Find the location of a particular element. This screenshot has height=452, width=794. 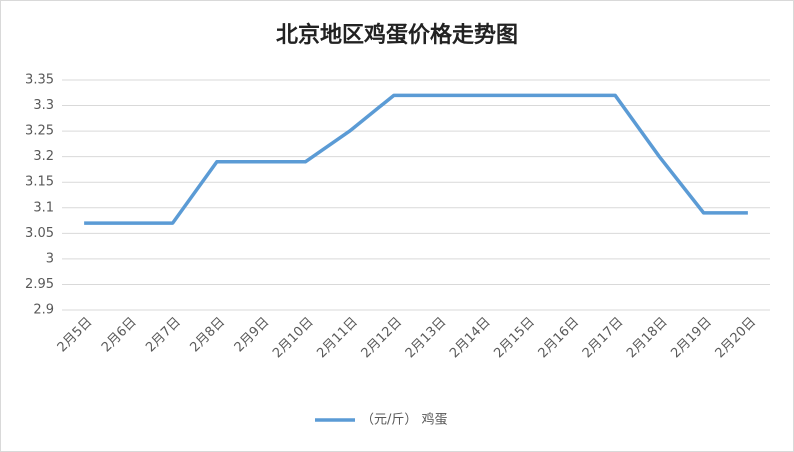

y-tick-label: 3.05 is located at coordinates (39, 233).